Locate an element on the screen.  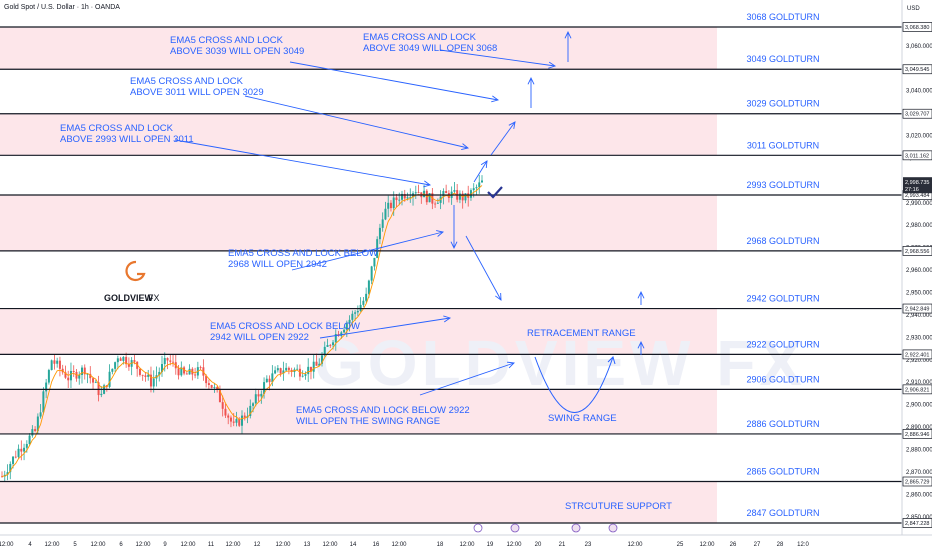
level-price-tag: 2,922.401 is located at coordinates (917, 354).